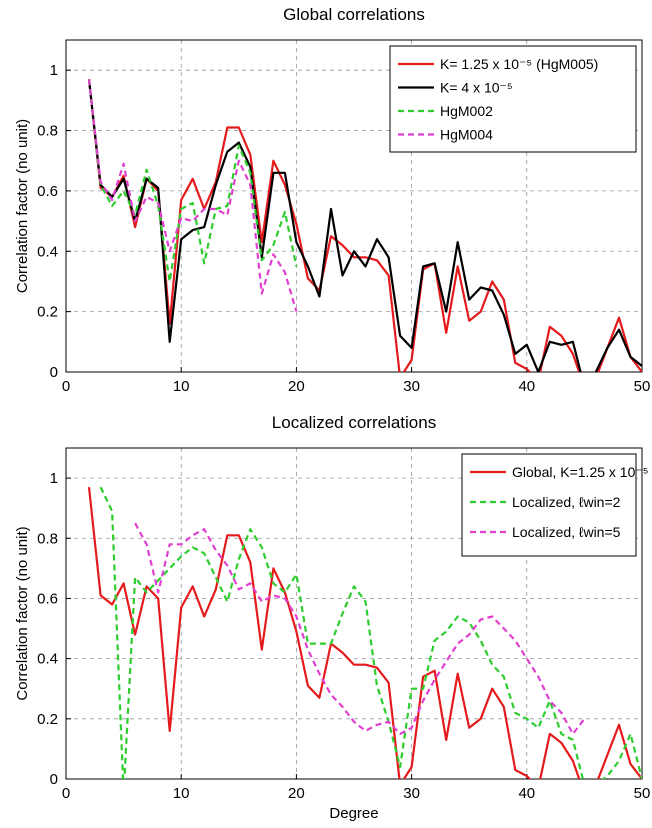 The height and width of the screenshot is (828, 652). What do you see at coordinates (354, 14) in the screenshot?
I see `chart-title: Global correlations` at bounding box center [354, 14].